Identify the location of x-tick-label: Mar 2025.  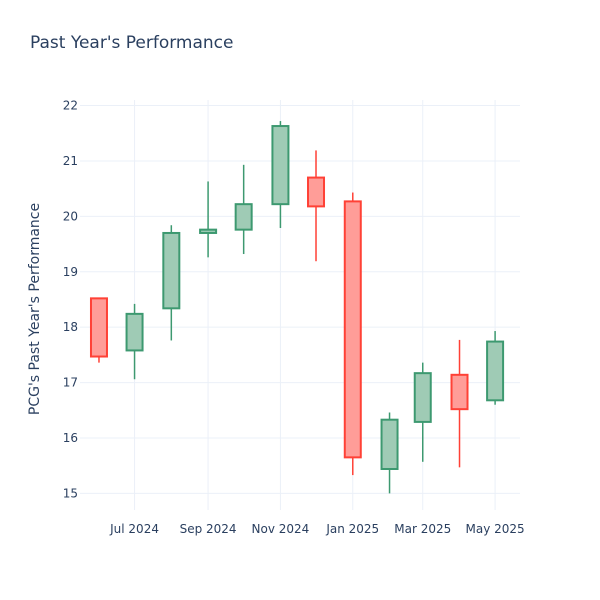
(422, 529).